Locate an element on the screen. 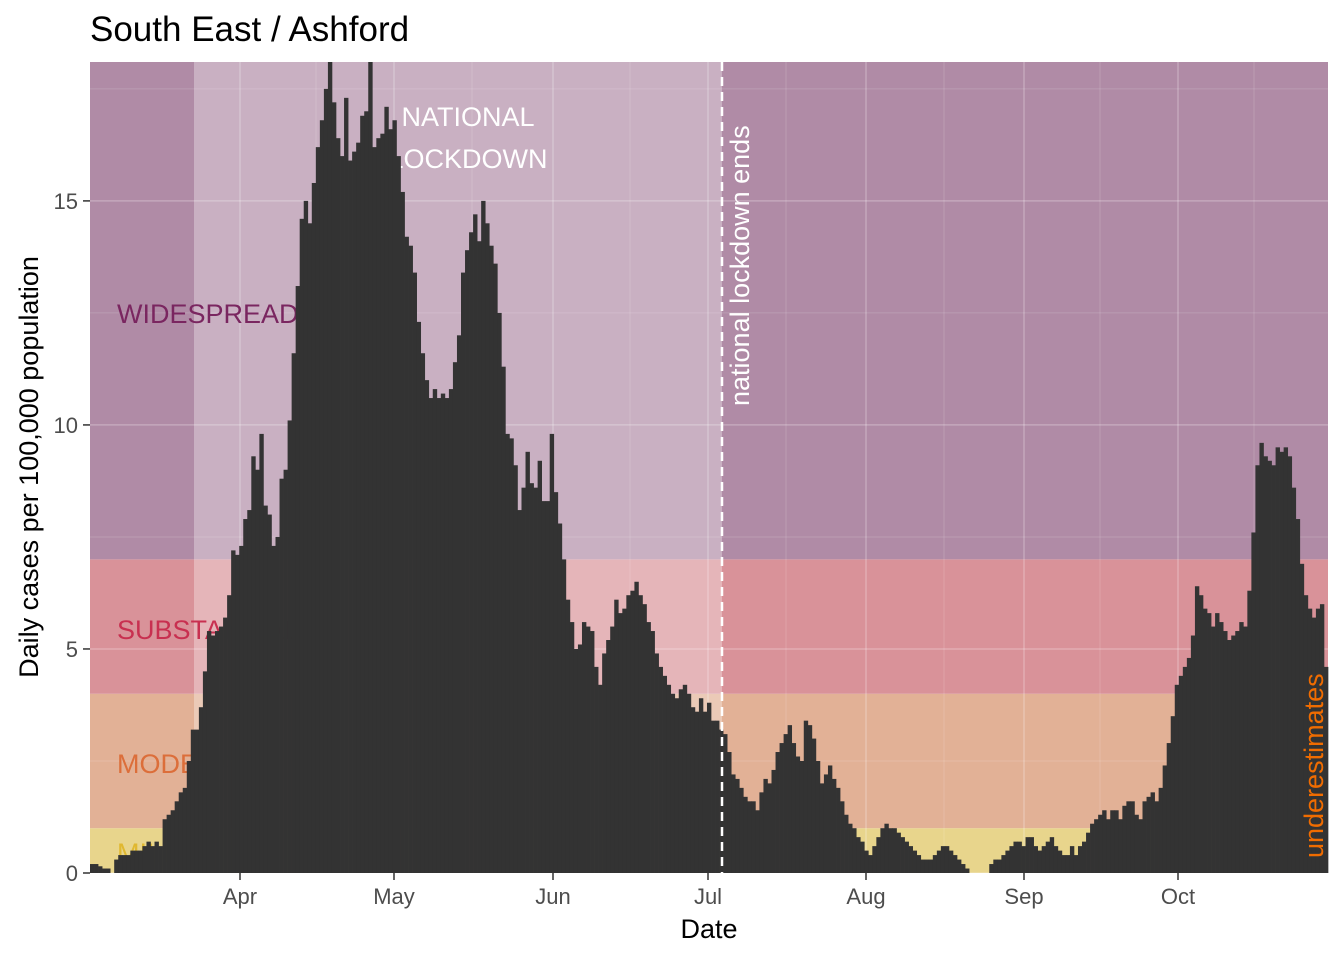  x-tick-label: Jul is located at coordinates (708, 896).